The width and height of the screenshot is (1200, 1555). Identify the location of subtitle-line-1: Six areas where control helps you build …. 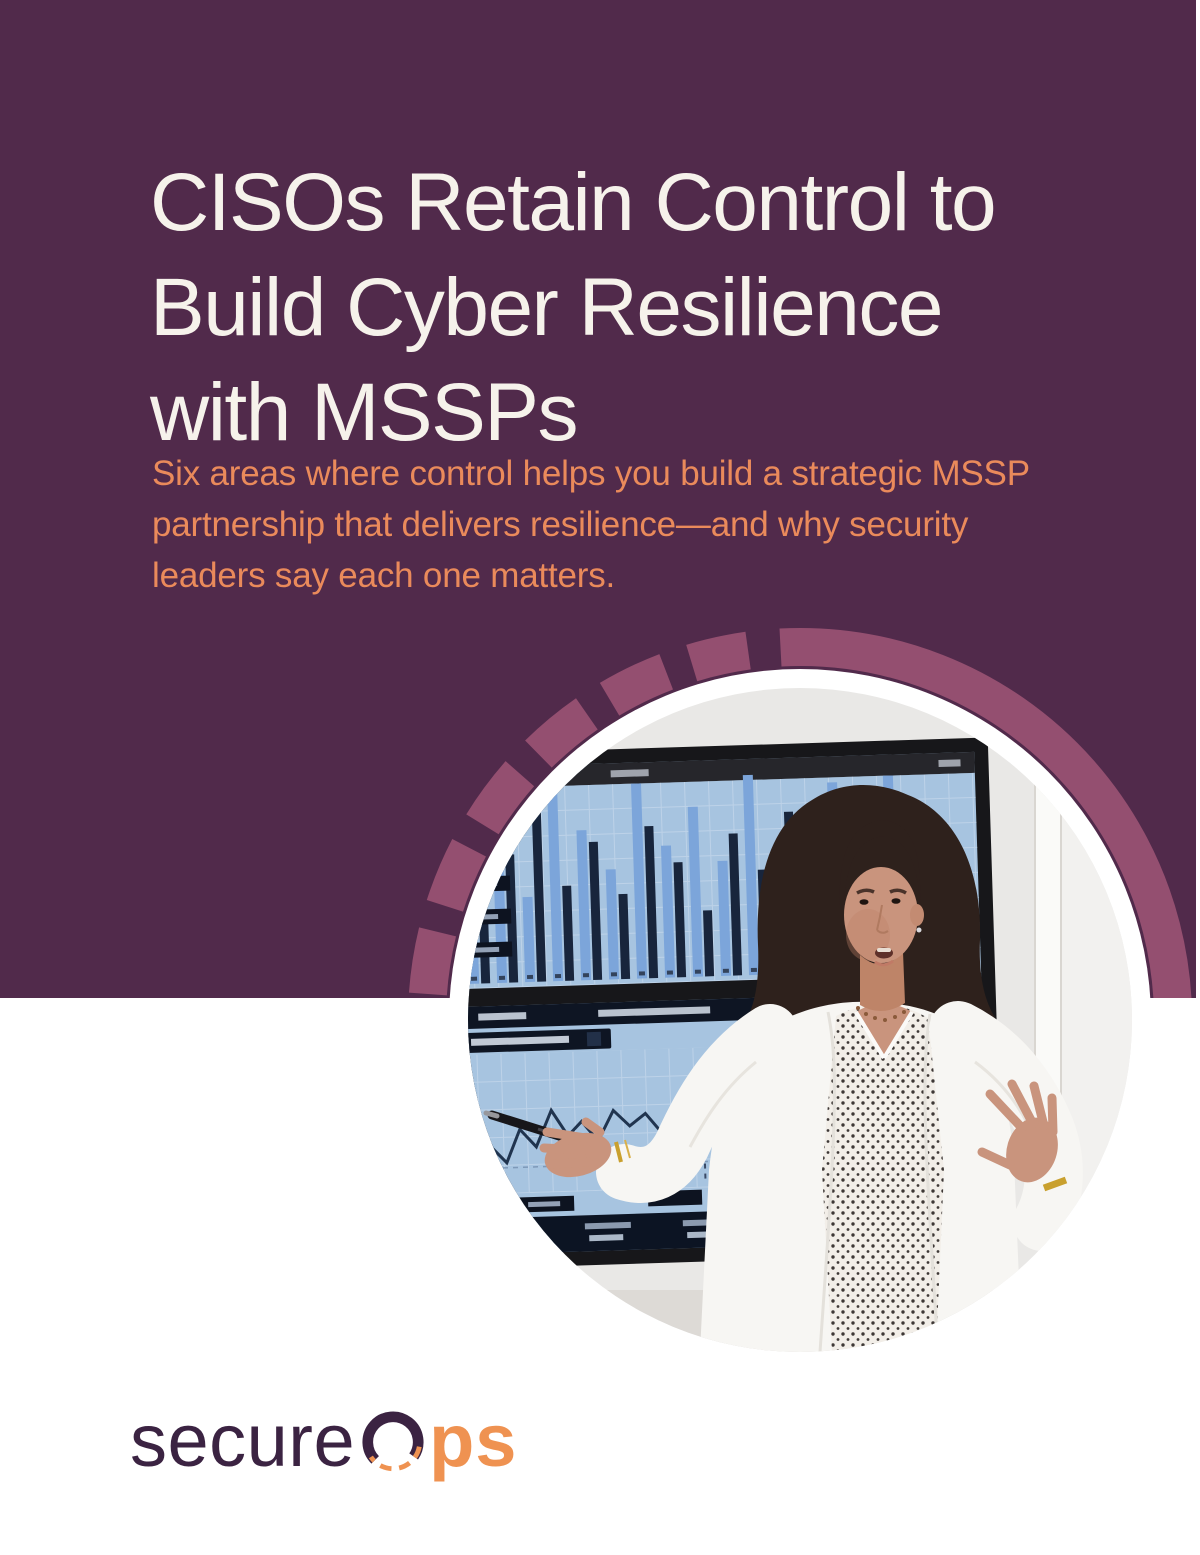
(591, 473).